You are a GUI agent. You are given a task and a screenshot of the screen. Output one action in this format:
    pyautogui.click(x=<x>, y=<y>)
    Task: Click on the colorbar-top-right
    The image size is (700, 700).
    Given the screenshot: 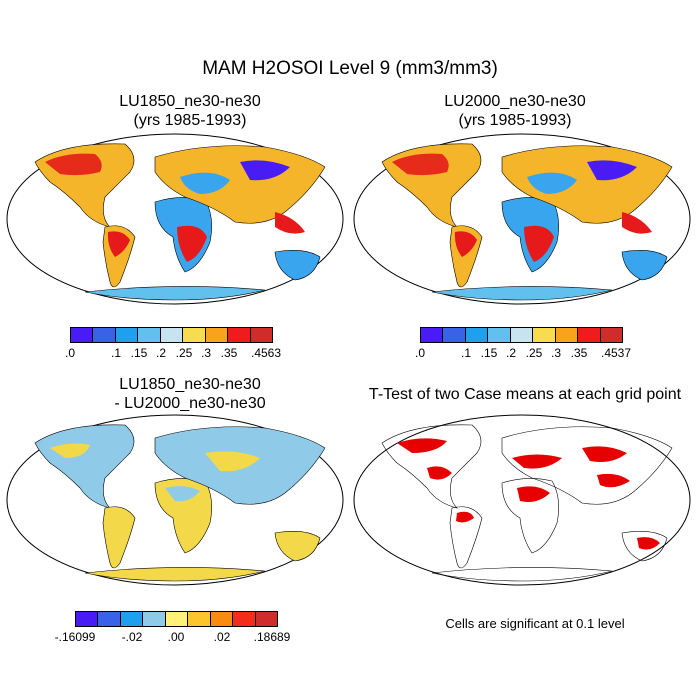 What is the action you would take?
    pyautogui.click(x=521, y=335)
    